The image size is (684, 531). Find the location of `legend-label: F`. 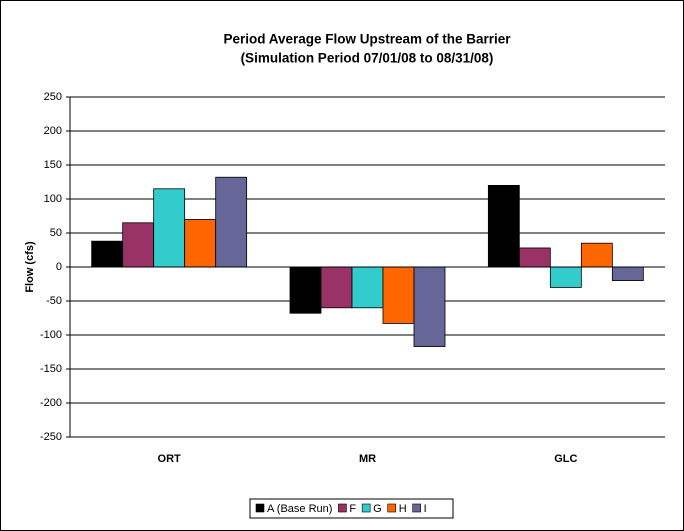

legend-label: F is located at coordinates (352, 509).